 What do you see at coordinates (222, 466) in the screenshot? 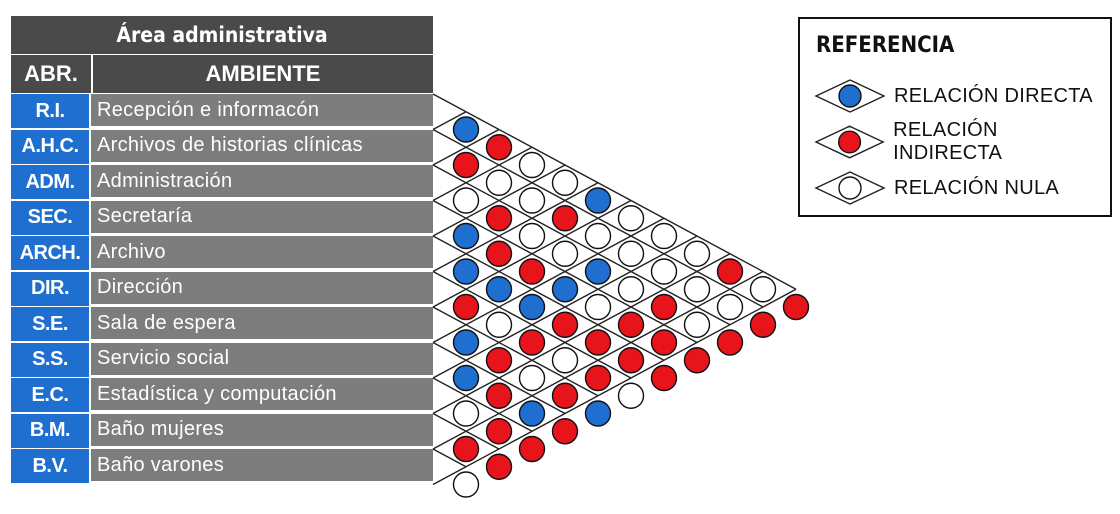
I see `room-row: B.V. Baño varones` at bounding box center [222, 466].